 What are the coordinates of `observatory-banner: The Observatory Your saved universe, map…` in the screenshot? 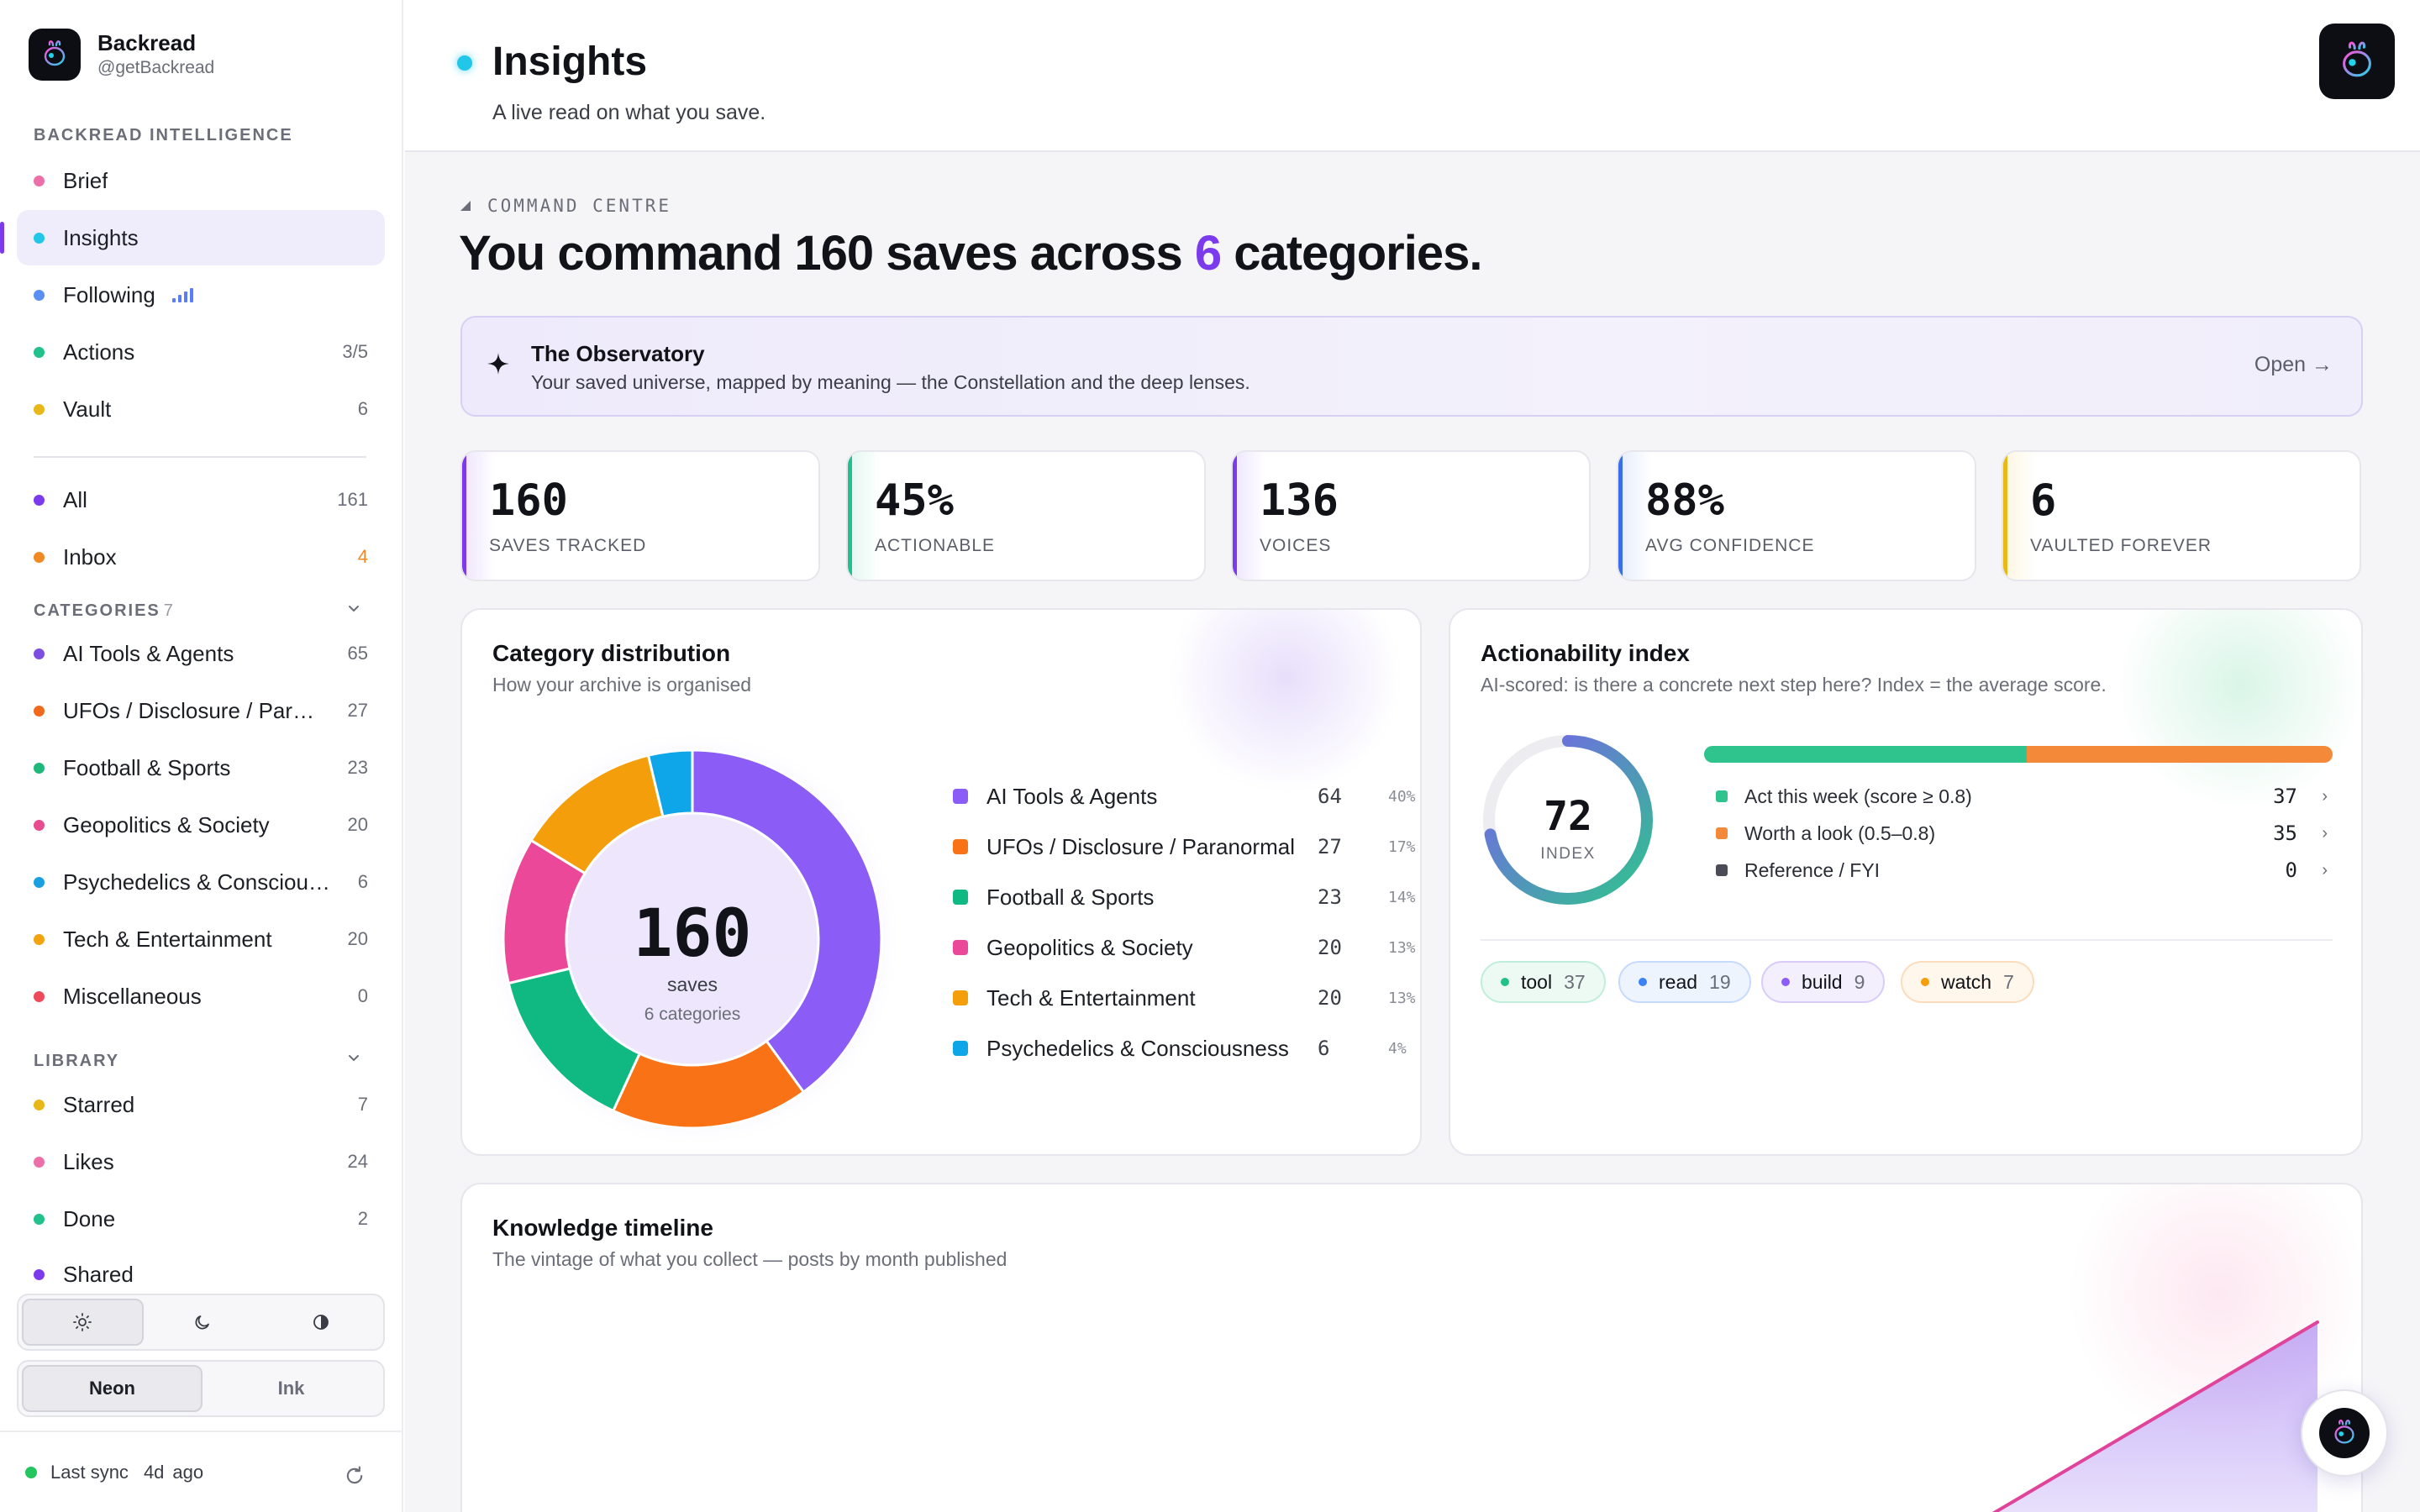 It's located at (1411, 366).